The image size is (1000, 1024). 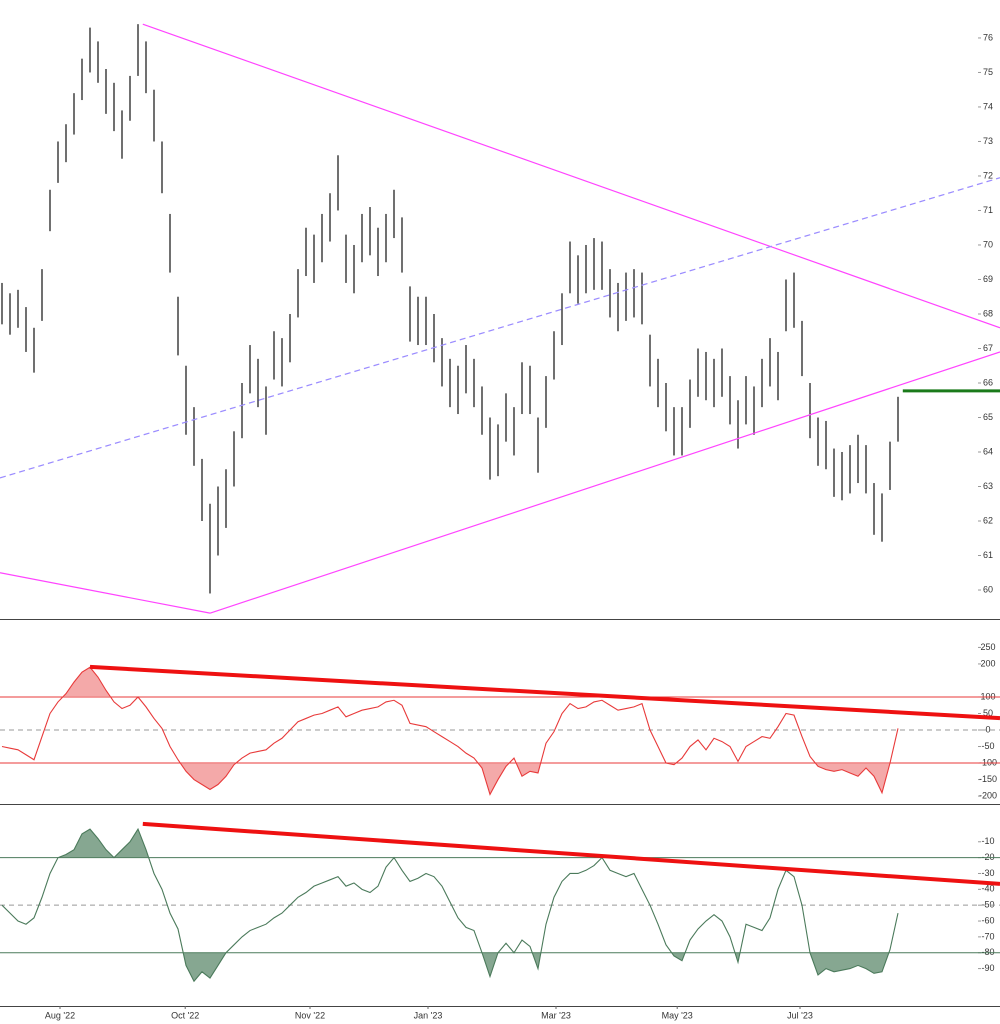 I want to click on y-tick-label: -80, so click(x=987, y=952).